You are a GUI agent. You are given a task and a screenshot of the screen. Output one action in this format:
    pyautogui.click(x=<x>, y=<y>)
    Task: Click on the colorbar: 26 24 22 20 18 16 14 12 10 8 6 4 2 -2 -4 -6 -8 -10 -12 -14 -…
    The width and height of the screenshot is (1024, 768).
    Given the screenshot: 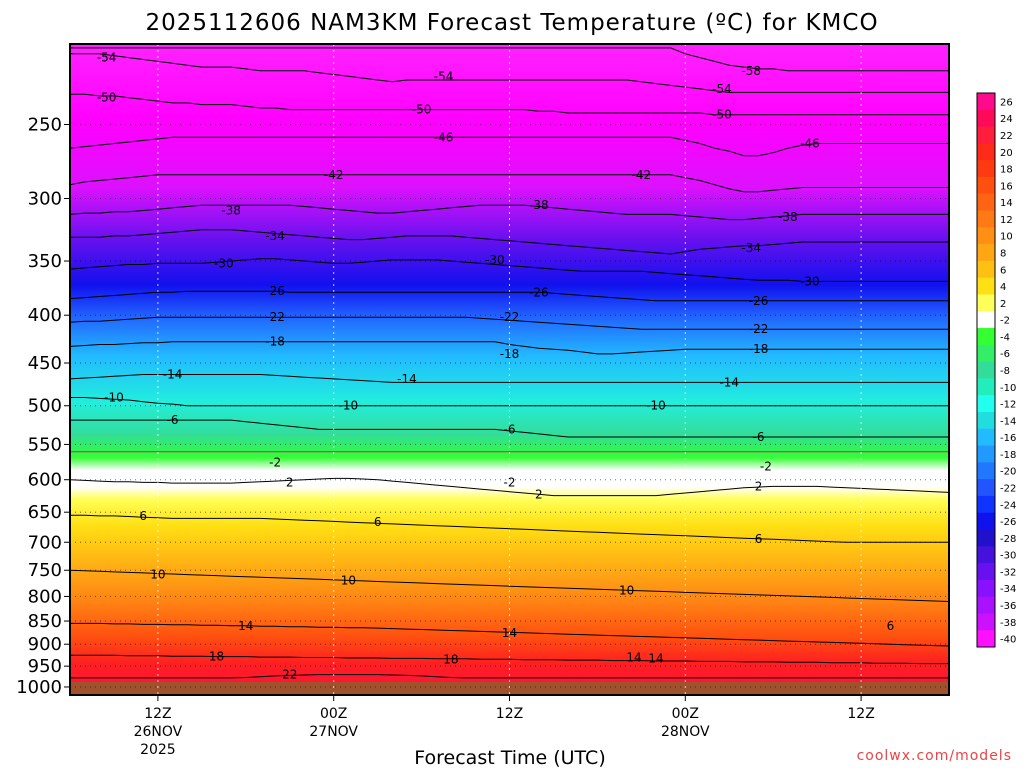 What is the action you would take?
    pyautogui.click(x=996, y=370)
    